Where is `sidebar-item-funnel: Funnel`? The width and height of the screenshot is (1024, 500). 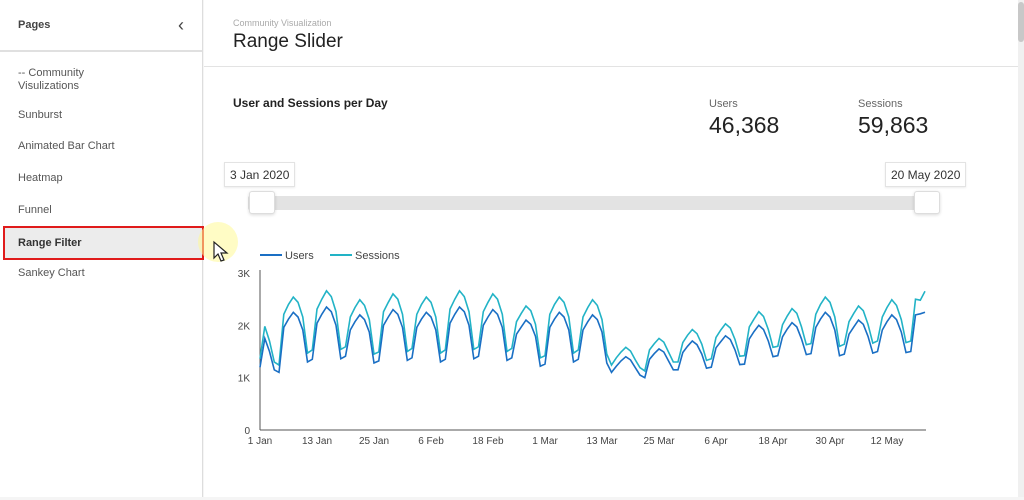 sidebar-item-funnel: Funnel is located at coordinates (35, 210).